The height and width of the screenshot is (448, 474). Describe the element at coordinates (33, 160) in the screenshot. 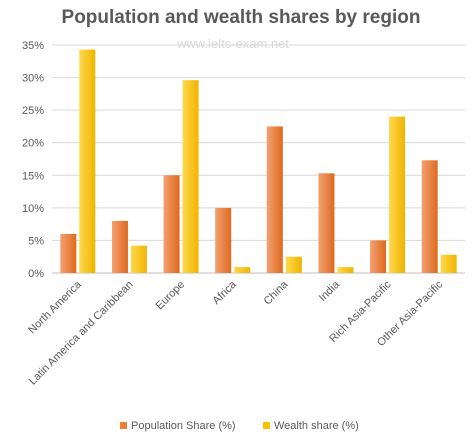

I see `y-axis-ticks: 0% 5% 10% 15% 20% 25% 30% 35%` at that location.